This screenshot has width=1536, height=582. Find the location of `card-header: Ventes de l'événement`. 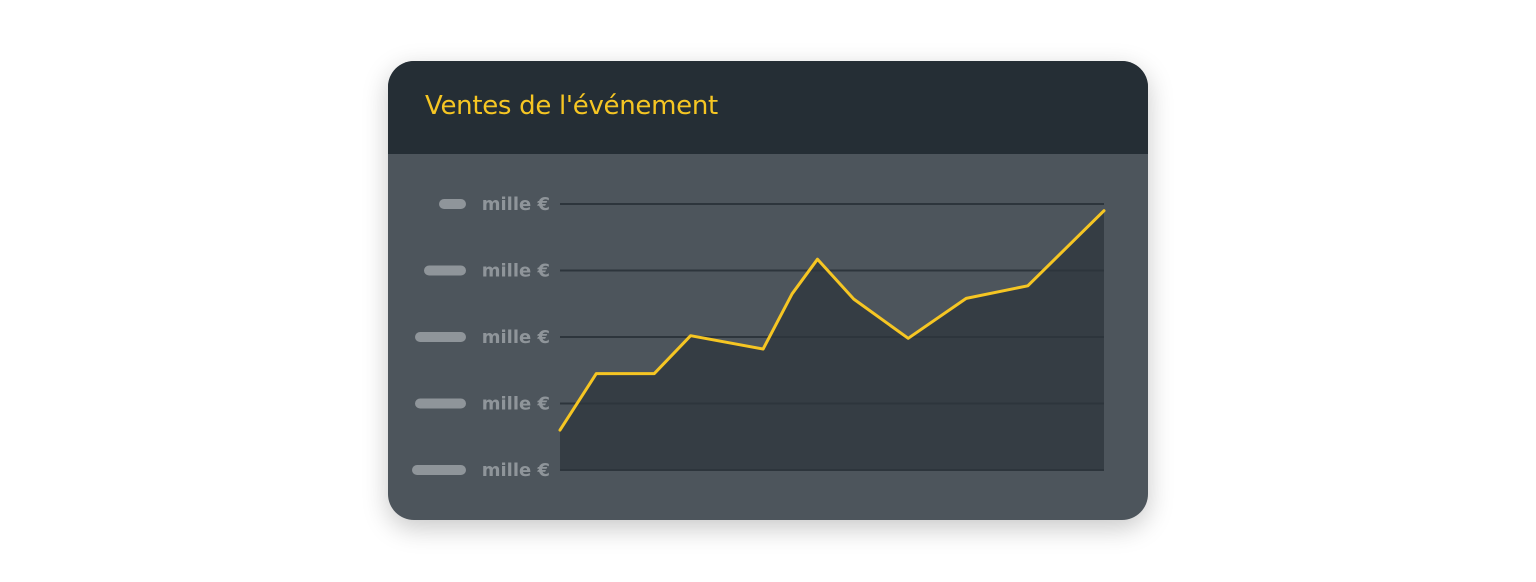

card-header: Ventes de l'événement is located at coordinates (768, 107).